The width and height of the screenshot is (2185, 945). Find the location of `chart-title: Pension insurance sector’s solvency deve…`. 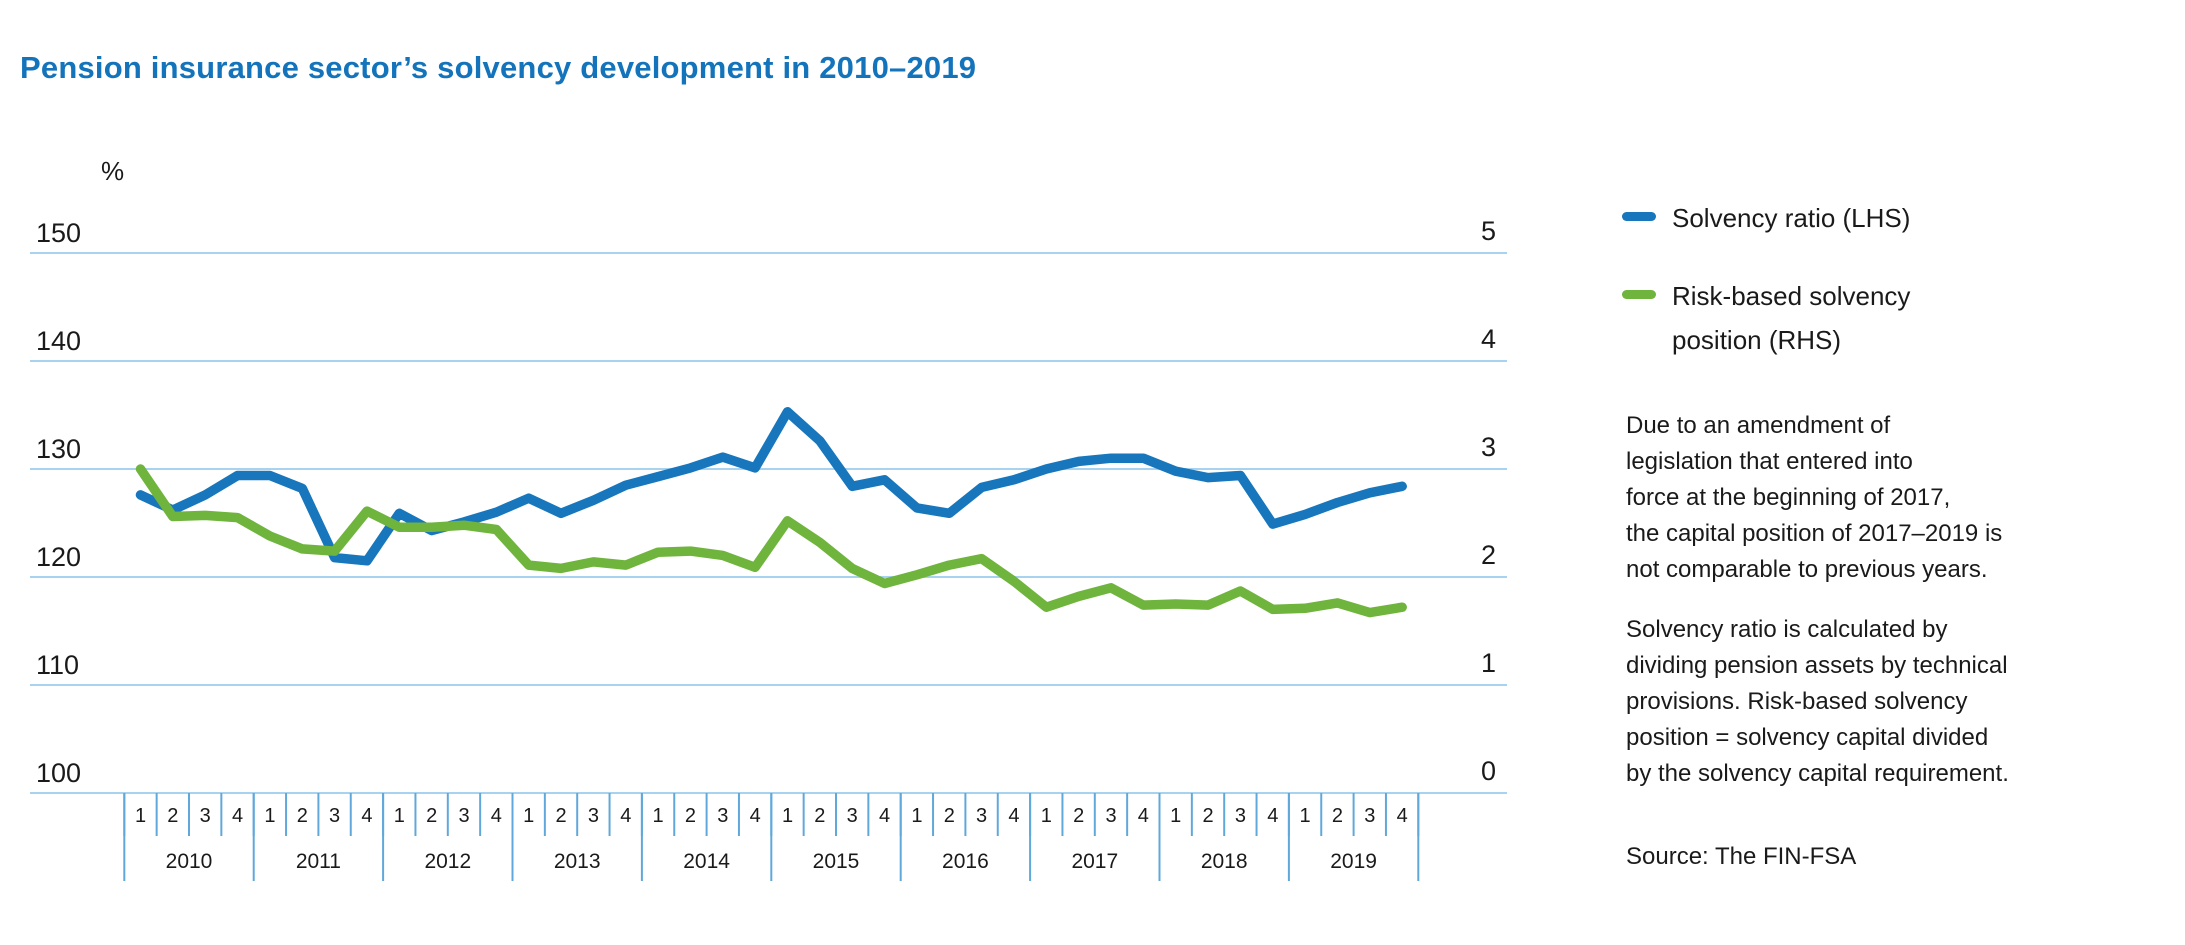

chart-title: Pension insurance sector’s solvency deve… is located at coordinates (498, 67).